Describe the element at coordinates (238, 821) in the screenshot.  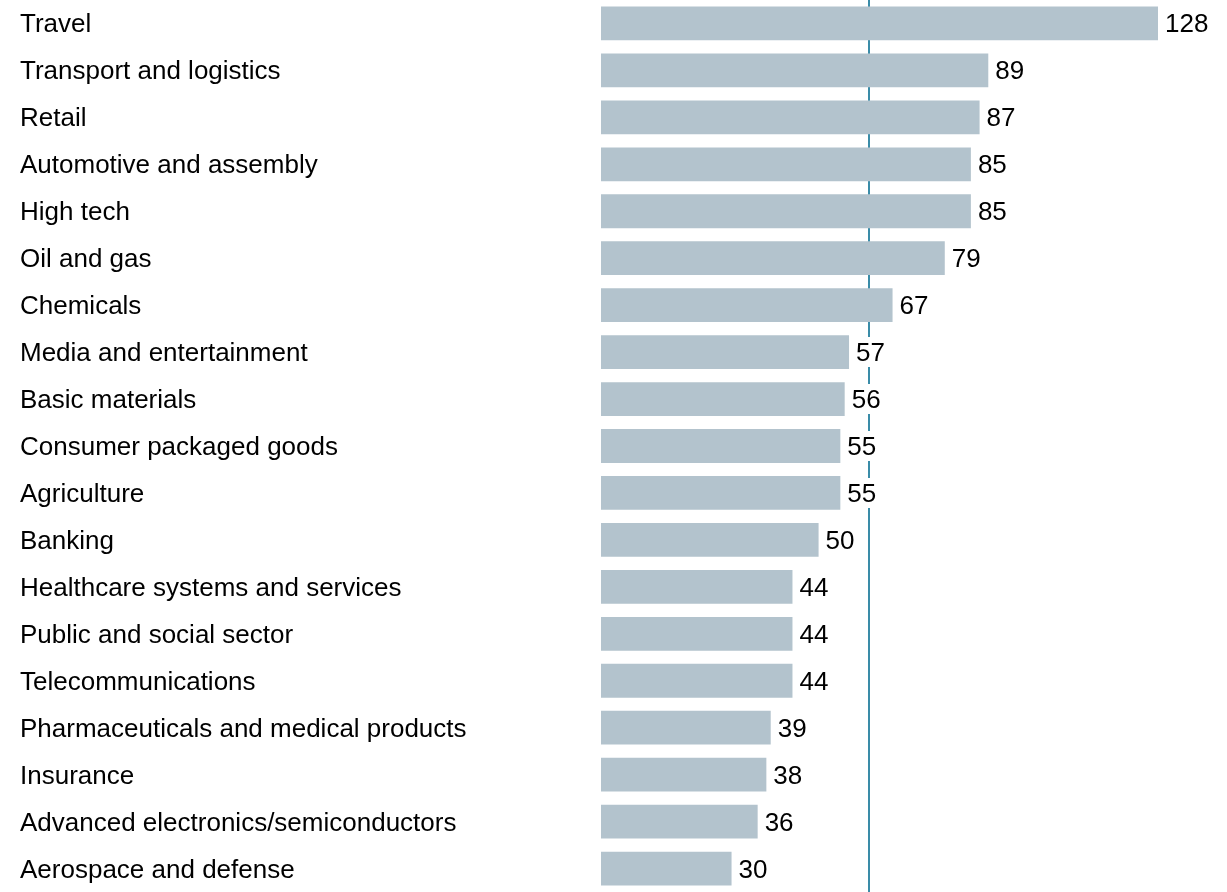
I see `y-tick-label: Advanced electronics/semiconductors` at that location.